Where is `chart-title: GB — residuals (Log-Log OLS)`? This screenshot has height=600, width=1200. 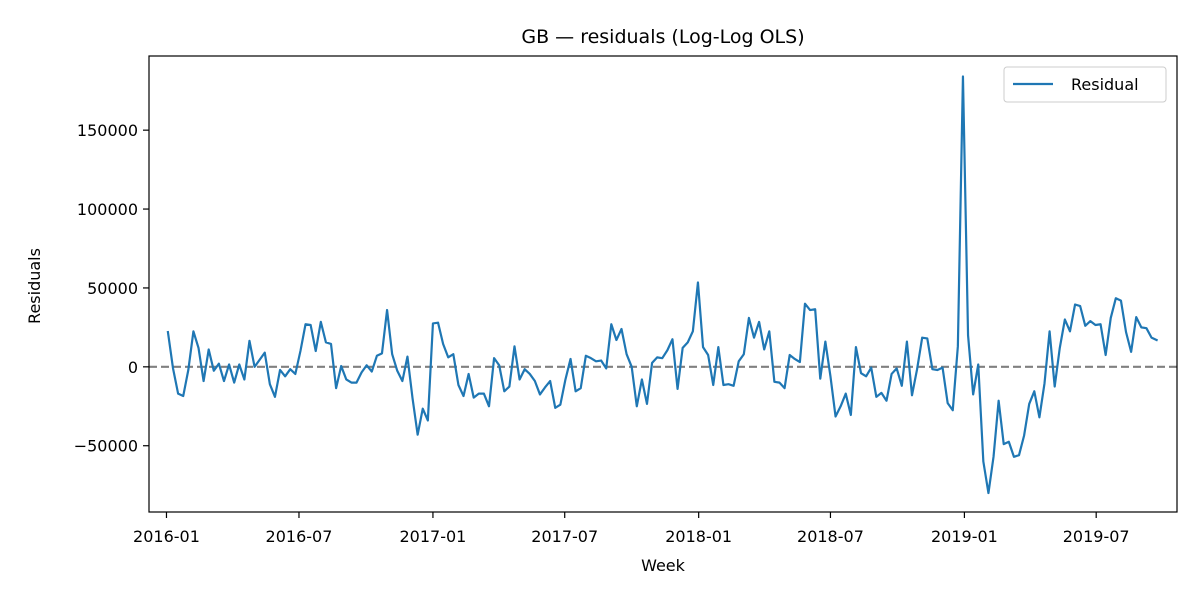
chart-title: GB — residuals (Log-Log OLS) is located at coordinates (662, 37).